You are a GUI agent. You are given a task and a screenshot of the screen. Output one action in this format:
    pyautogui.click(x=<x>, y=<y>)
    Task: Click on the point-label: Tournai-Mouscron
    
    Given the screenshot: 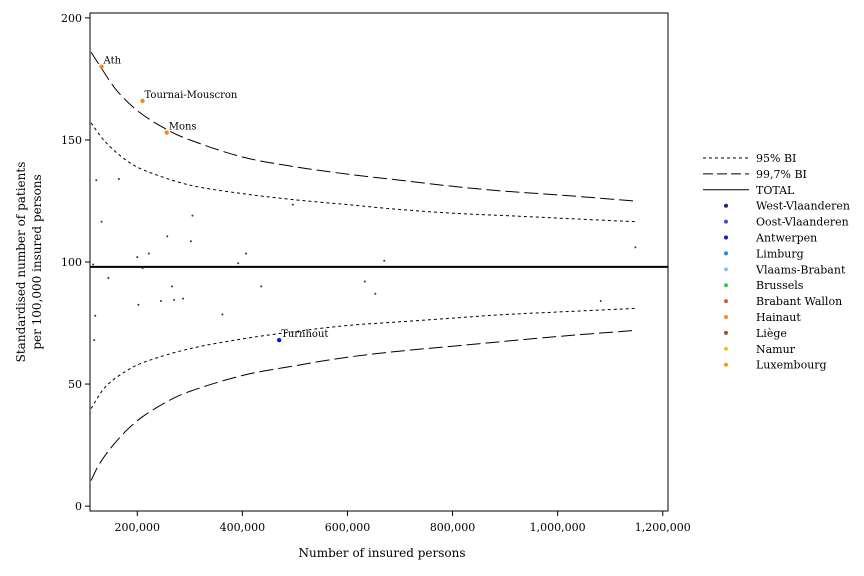 What is the action you would take?
    pyautogui.click(x=191, y=95)
    